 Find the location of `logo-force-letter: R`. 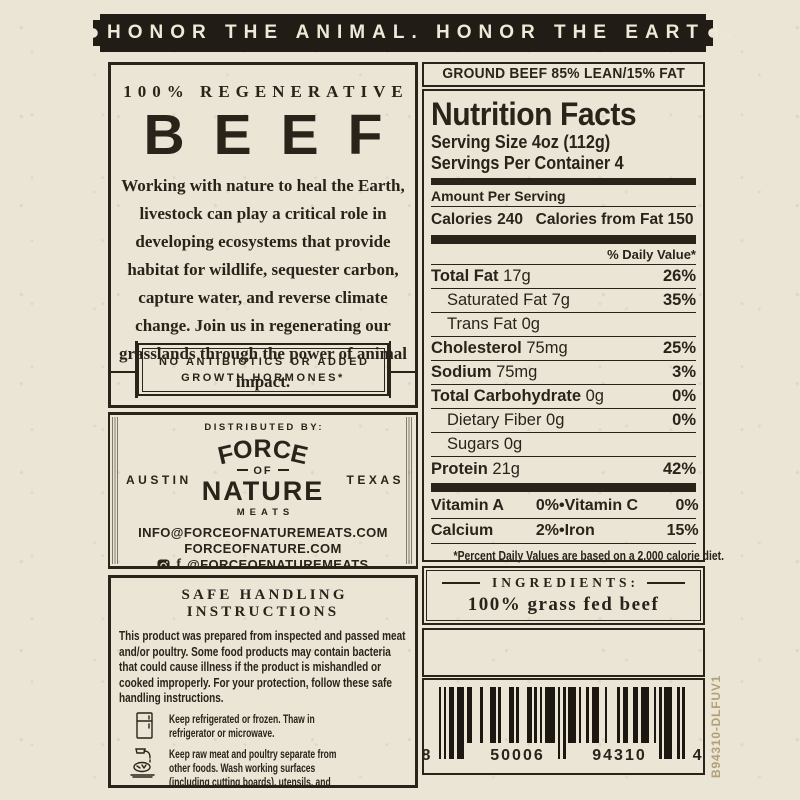

logo-force-letter: R is located at coordinates (263, 449).